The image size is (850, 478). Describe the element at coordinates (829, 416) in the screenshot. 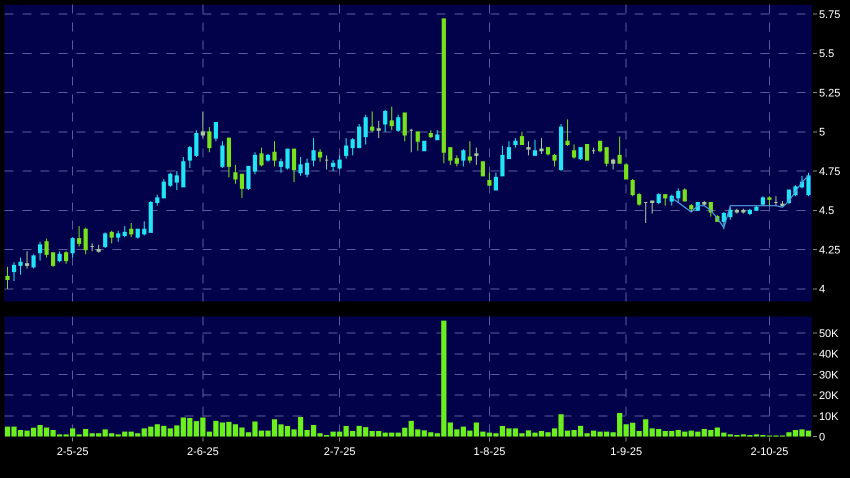

I see `y-tick-label: 10K` at that location.